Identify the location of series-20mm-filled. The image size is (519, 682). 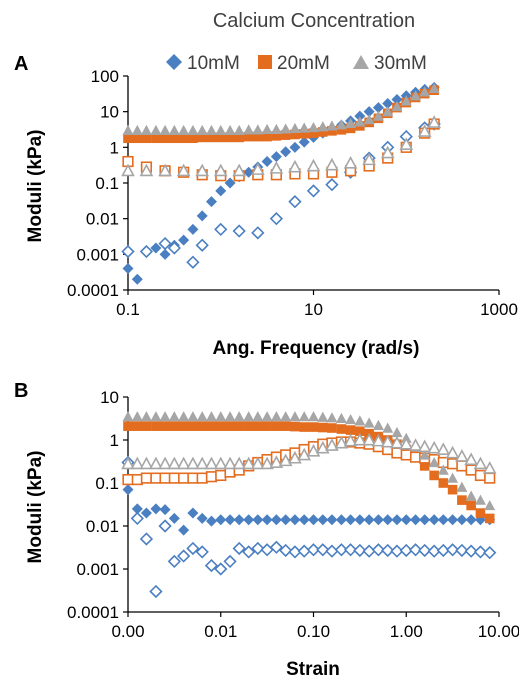
(309, 472).